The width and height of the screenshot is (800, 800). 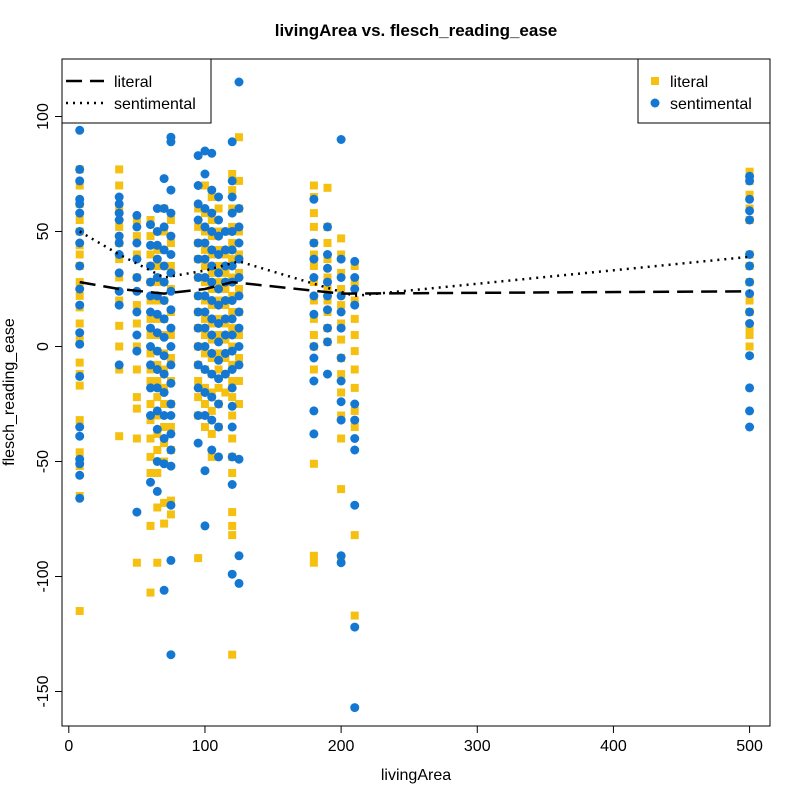 I want to click on legend-box-right, so click(x=704, y=91).